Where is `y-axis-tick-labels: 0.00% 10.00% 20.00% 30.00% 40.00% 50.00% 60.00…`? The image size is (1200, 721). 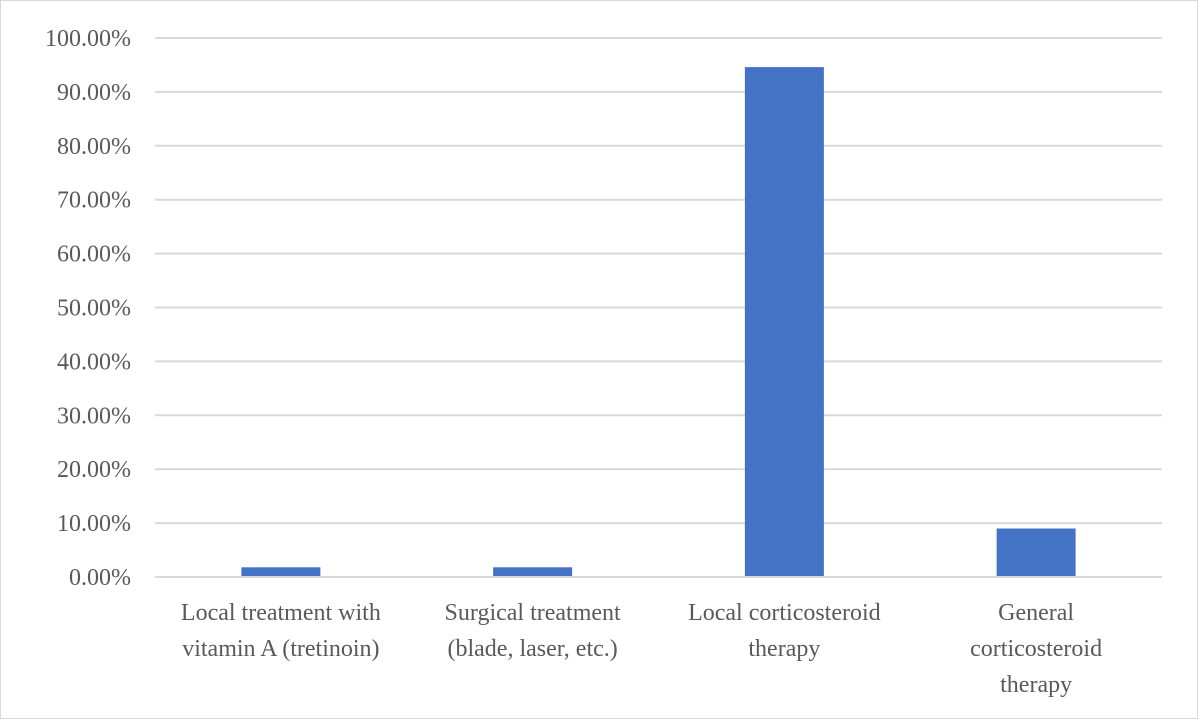
y-axis-tick-labels: 0.00% 10.00% 20.00% 30.00% 40.00% 50.00% 60.00… is located at coordinates (88, 308).